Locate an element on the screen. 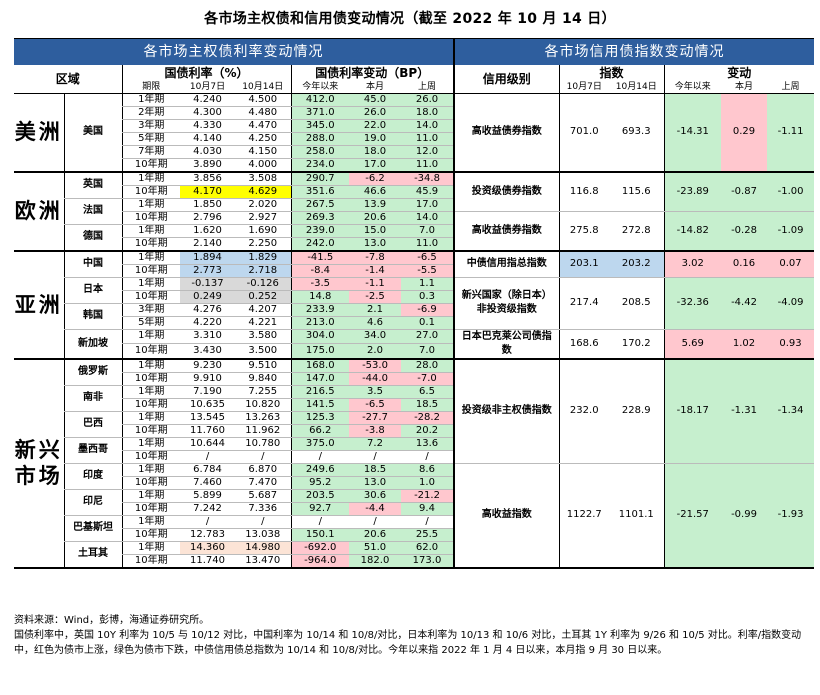 This screenshot has height=695, width=820. table-row: 5年期 4.220 4.221 213.0 4.6 0.1 is located at coordinates (414, 323).